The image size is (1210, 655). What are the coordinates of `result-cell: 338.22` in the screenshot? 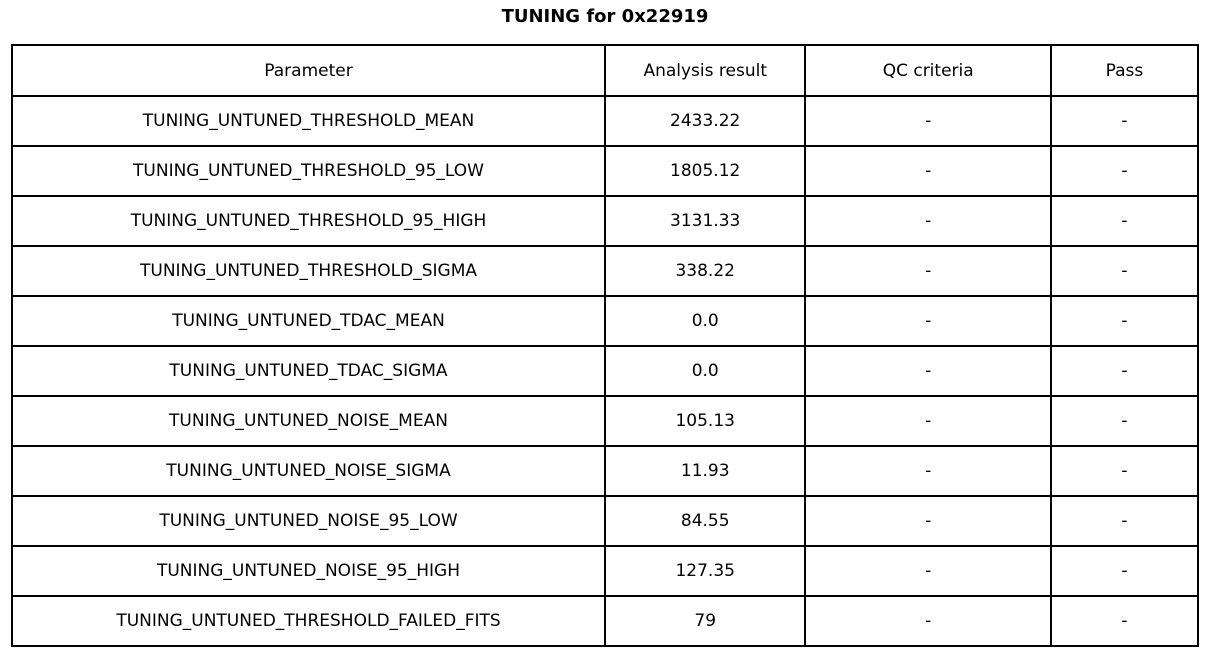 It's located at (705, 271).